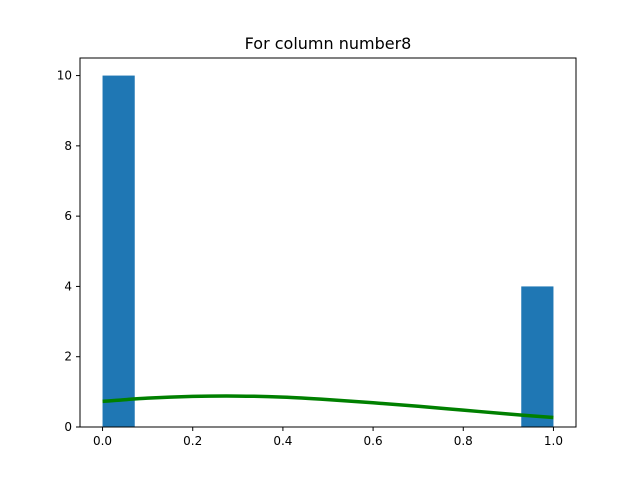 Image resolution: width=640 pixels, height=480 pixels. What do you see at coordinates (68, 286) in the screenshot?
I see `y-tick-label: 4` at bounding box center [68, 286].